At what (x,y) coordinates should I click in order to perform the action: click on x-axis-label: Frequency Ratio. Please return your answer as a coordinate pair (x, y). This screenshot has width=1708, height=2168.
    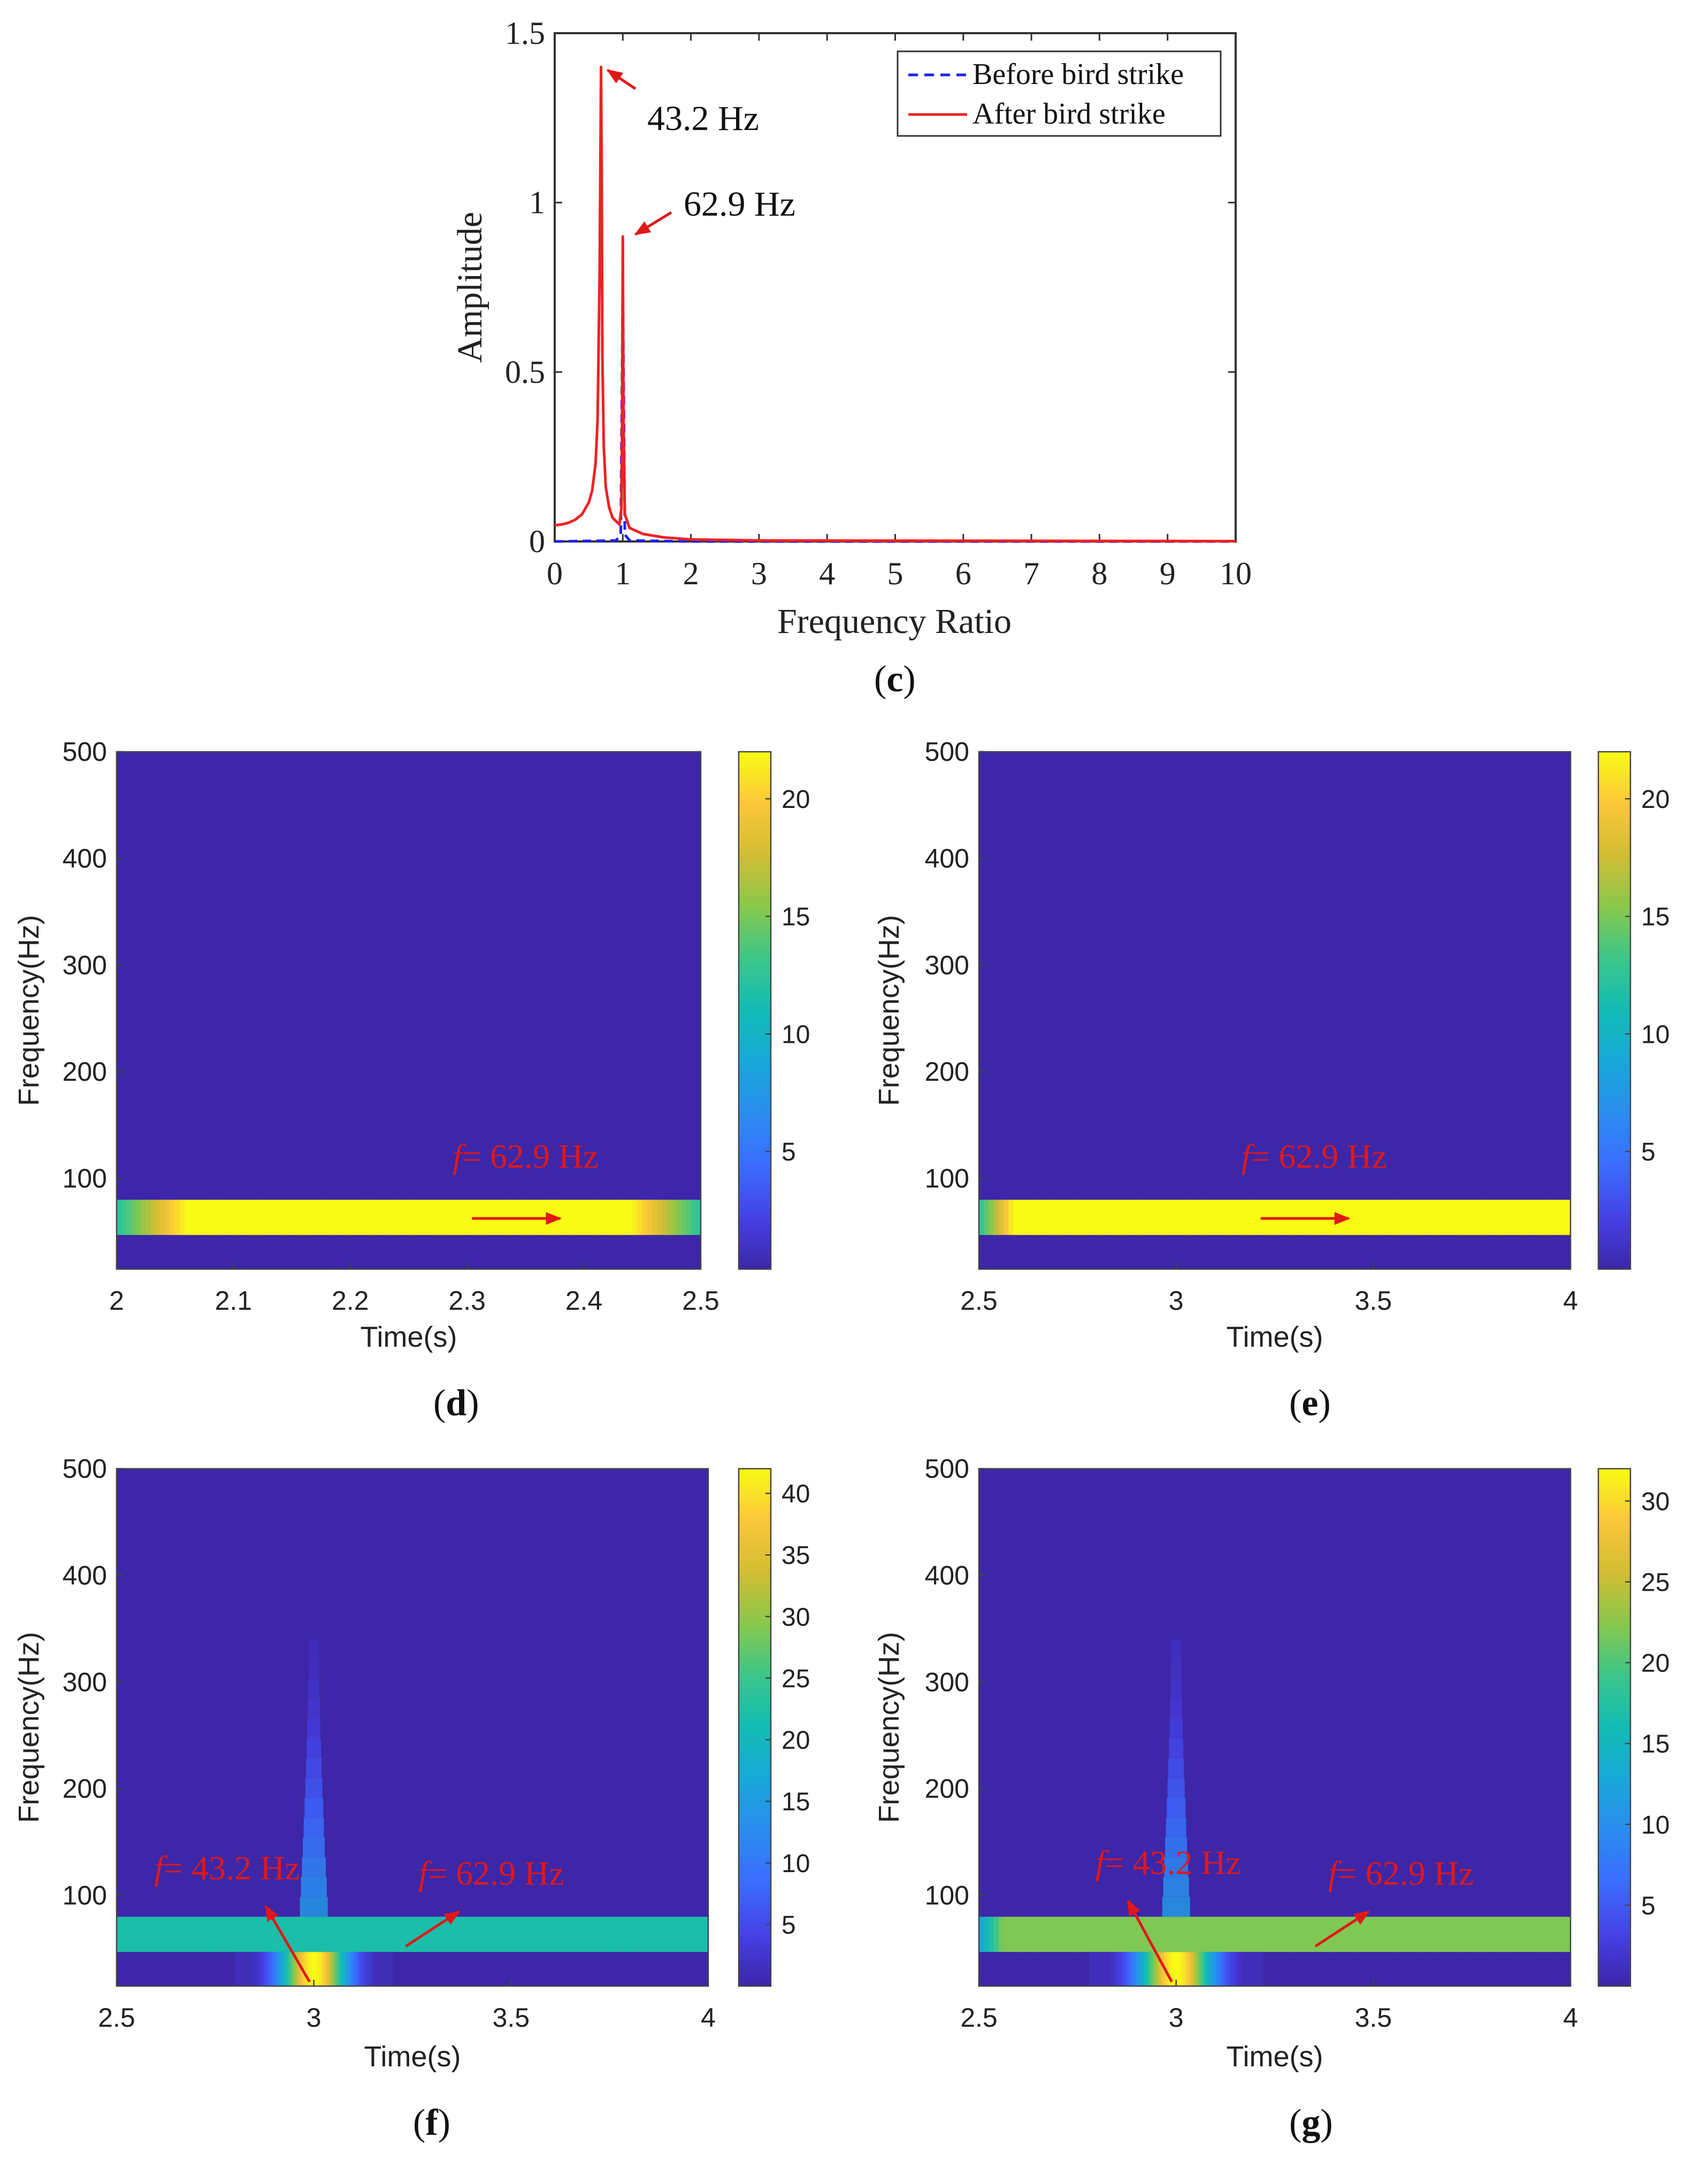
    Looking at the image, I should click on (894, 622).